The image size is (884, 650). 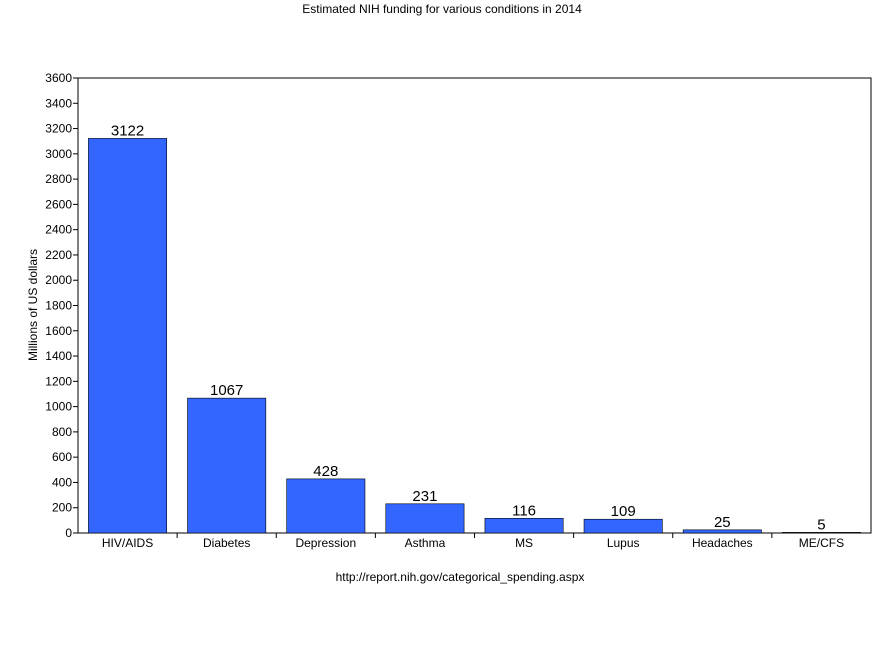 I want to click on y-tick-label: 1800, so click(x=58, y=306).